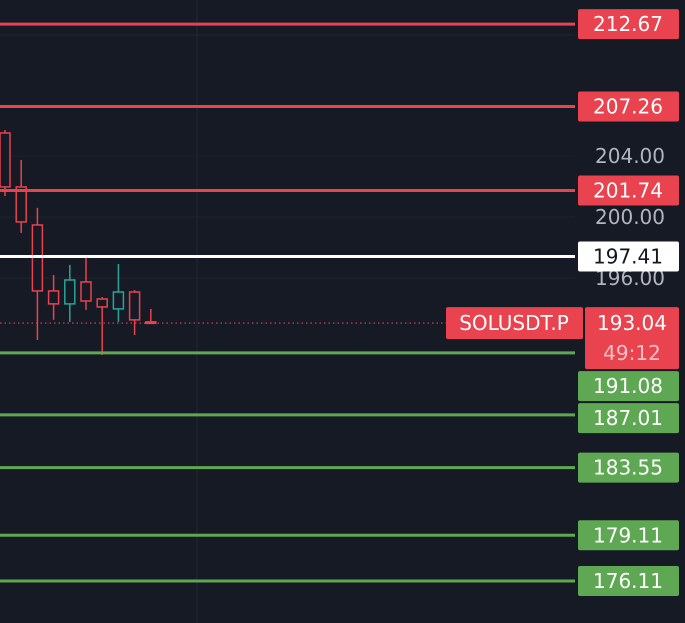  I want to click on level-label: 201.74, so click(628, 191).